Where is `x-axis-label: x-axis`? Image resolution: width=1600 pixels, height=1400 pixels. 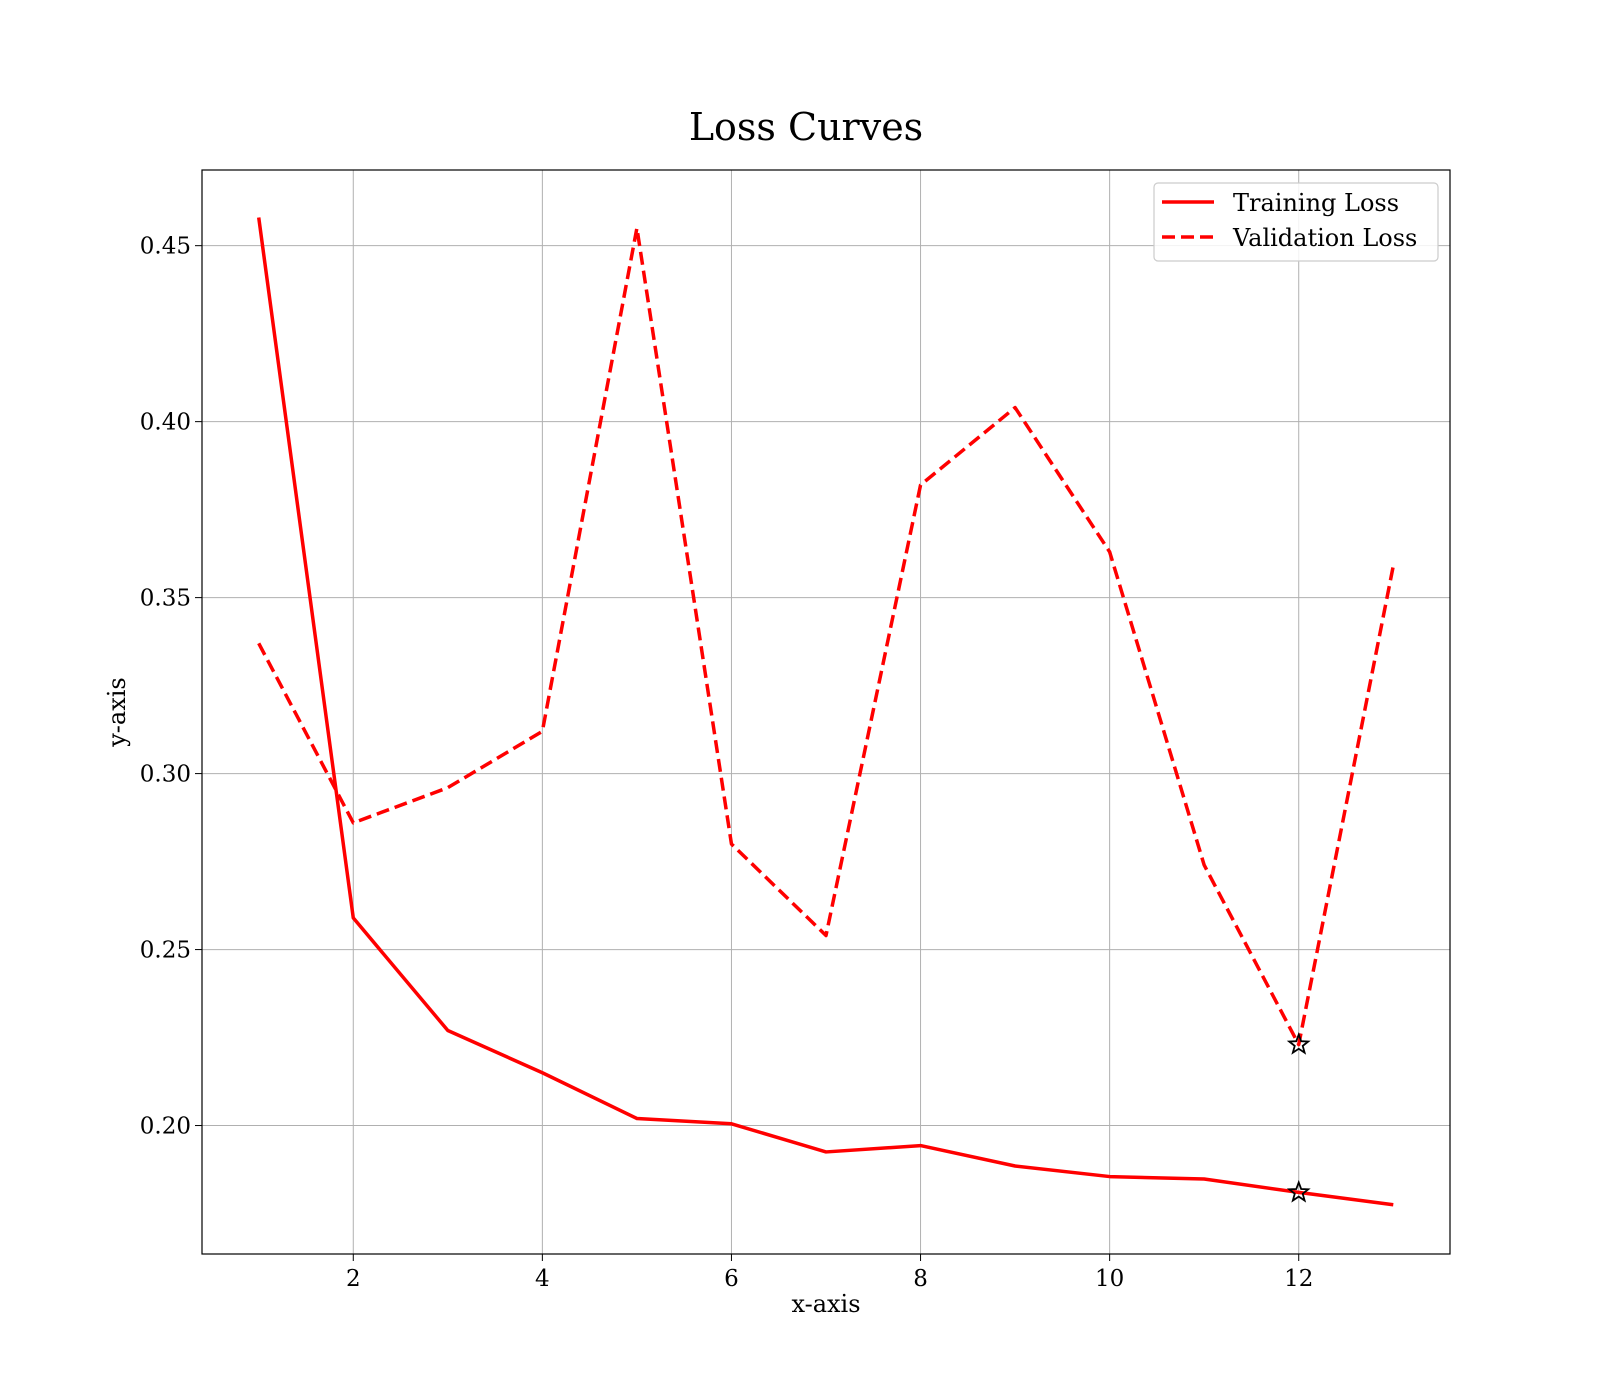 x-axis-label: x-axis is located at coordinates (825, 1304).